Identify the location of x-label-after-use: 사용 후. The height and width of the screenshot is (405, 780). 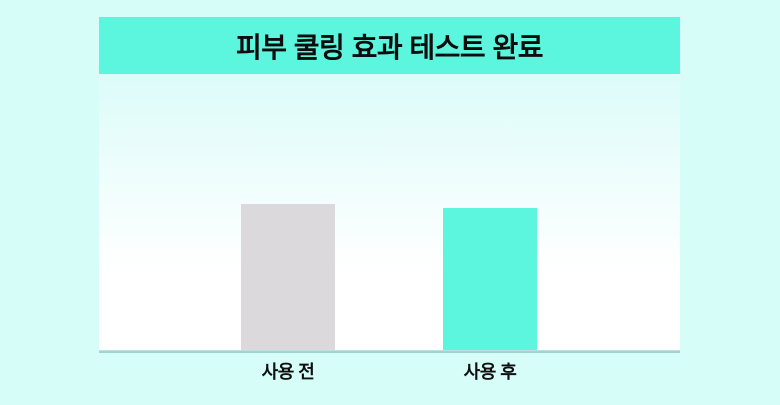
(490, 372).